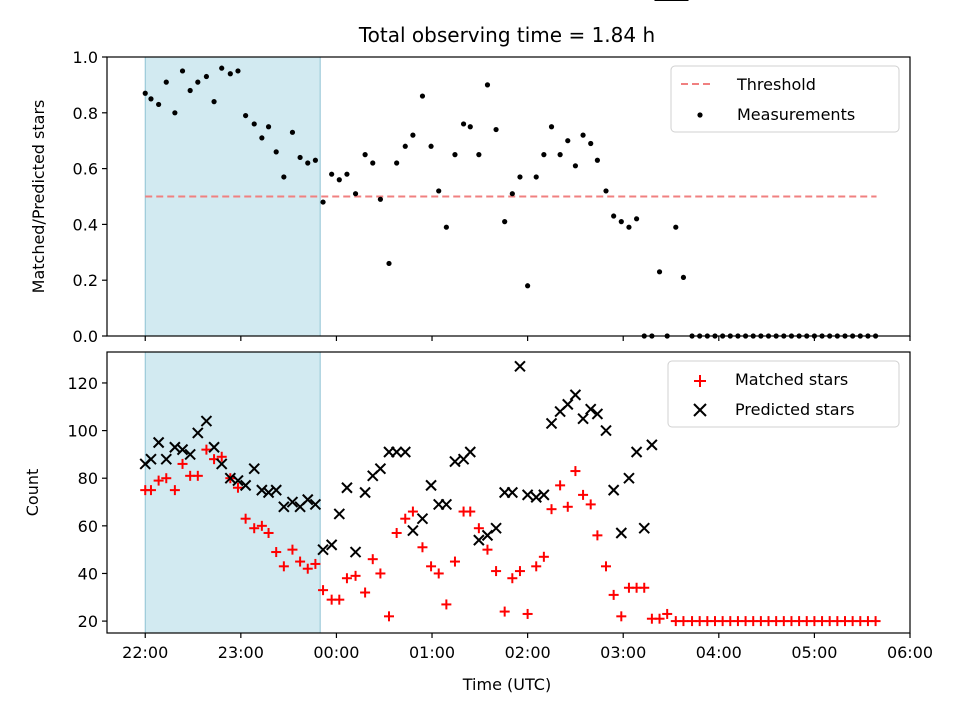 This screenshot has height=720, width=960. I want to click on x-tick-label: 01:00, so click(432, 652).